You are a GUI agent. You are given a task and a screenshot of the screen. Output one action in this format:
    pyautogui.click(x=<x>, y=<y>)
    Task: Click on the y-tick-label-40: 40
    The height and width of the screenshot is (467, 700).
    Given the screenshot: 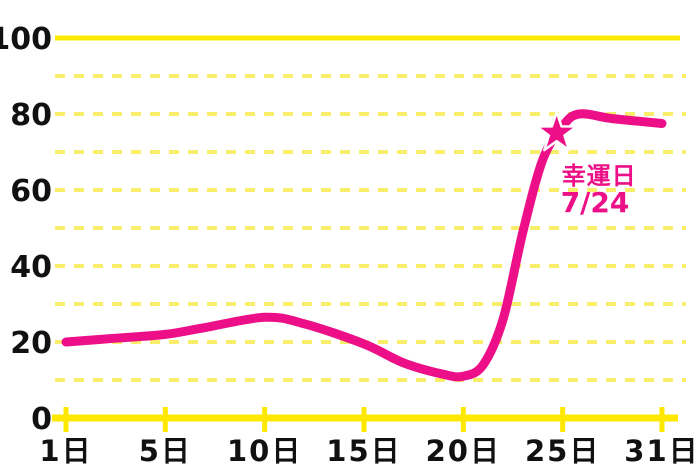 What is the action you would take?
    pyautogui.click(x=31, y=267)
    